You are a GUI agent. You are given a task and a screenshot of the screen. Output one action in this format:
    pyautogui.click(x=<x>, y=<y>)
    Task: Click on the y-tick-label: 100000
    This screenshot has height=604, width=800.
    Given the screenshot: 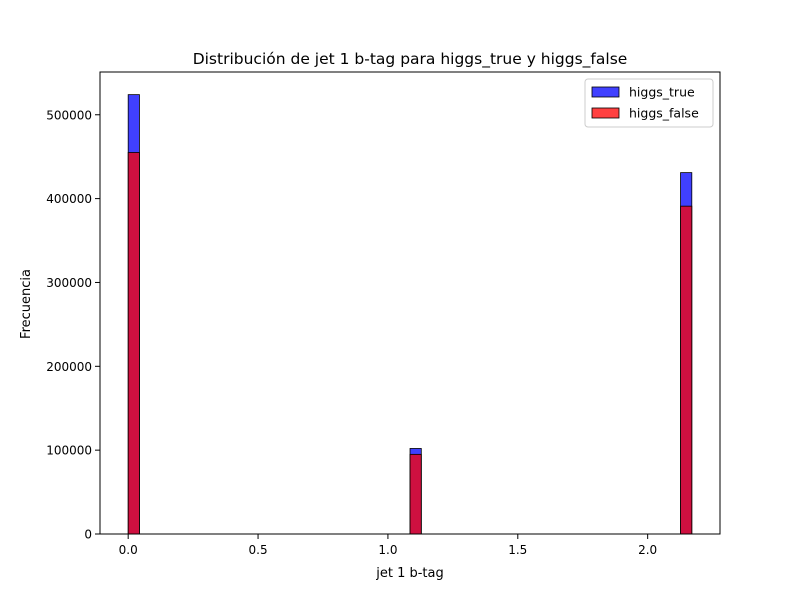 What is the action you would take?
    pyautogui.click(x=69, y=451)
    